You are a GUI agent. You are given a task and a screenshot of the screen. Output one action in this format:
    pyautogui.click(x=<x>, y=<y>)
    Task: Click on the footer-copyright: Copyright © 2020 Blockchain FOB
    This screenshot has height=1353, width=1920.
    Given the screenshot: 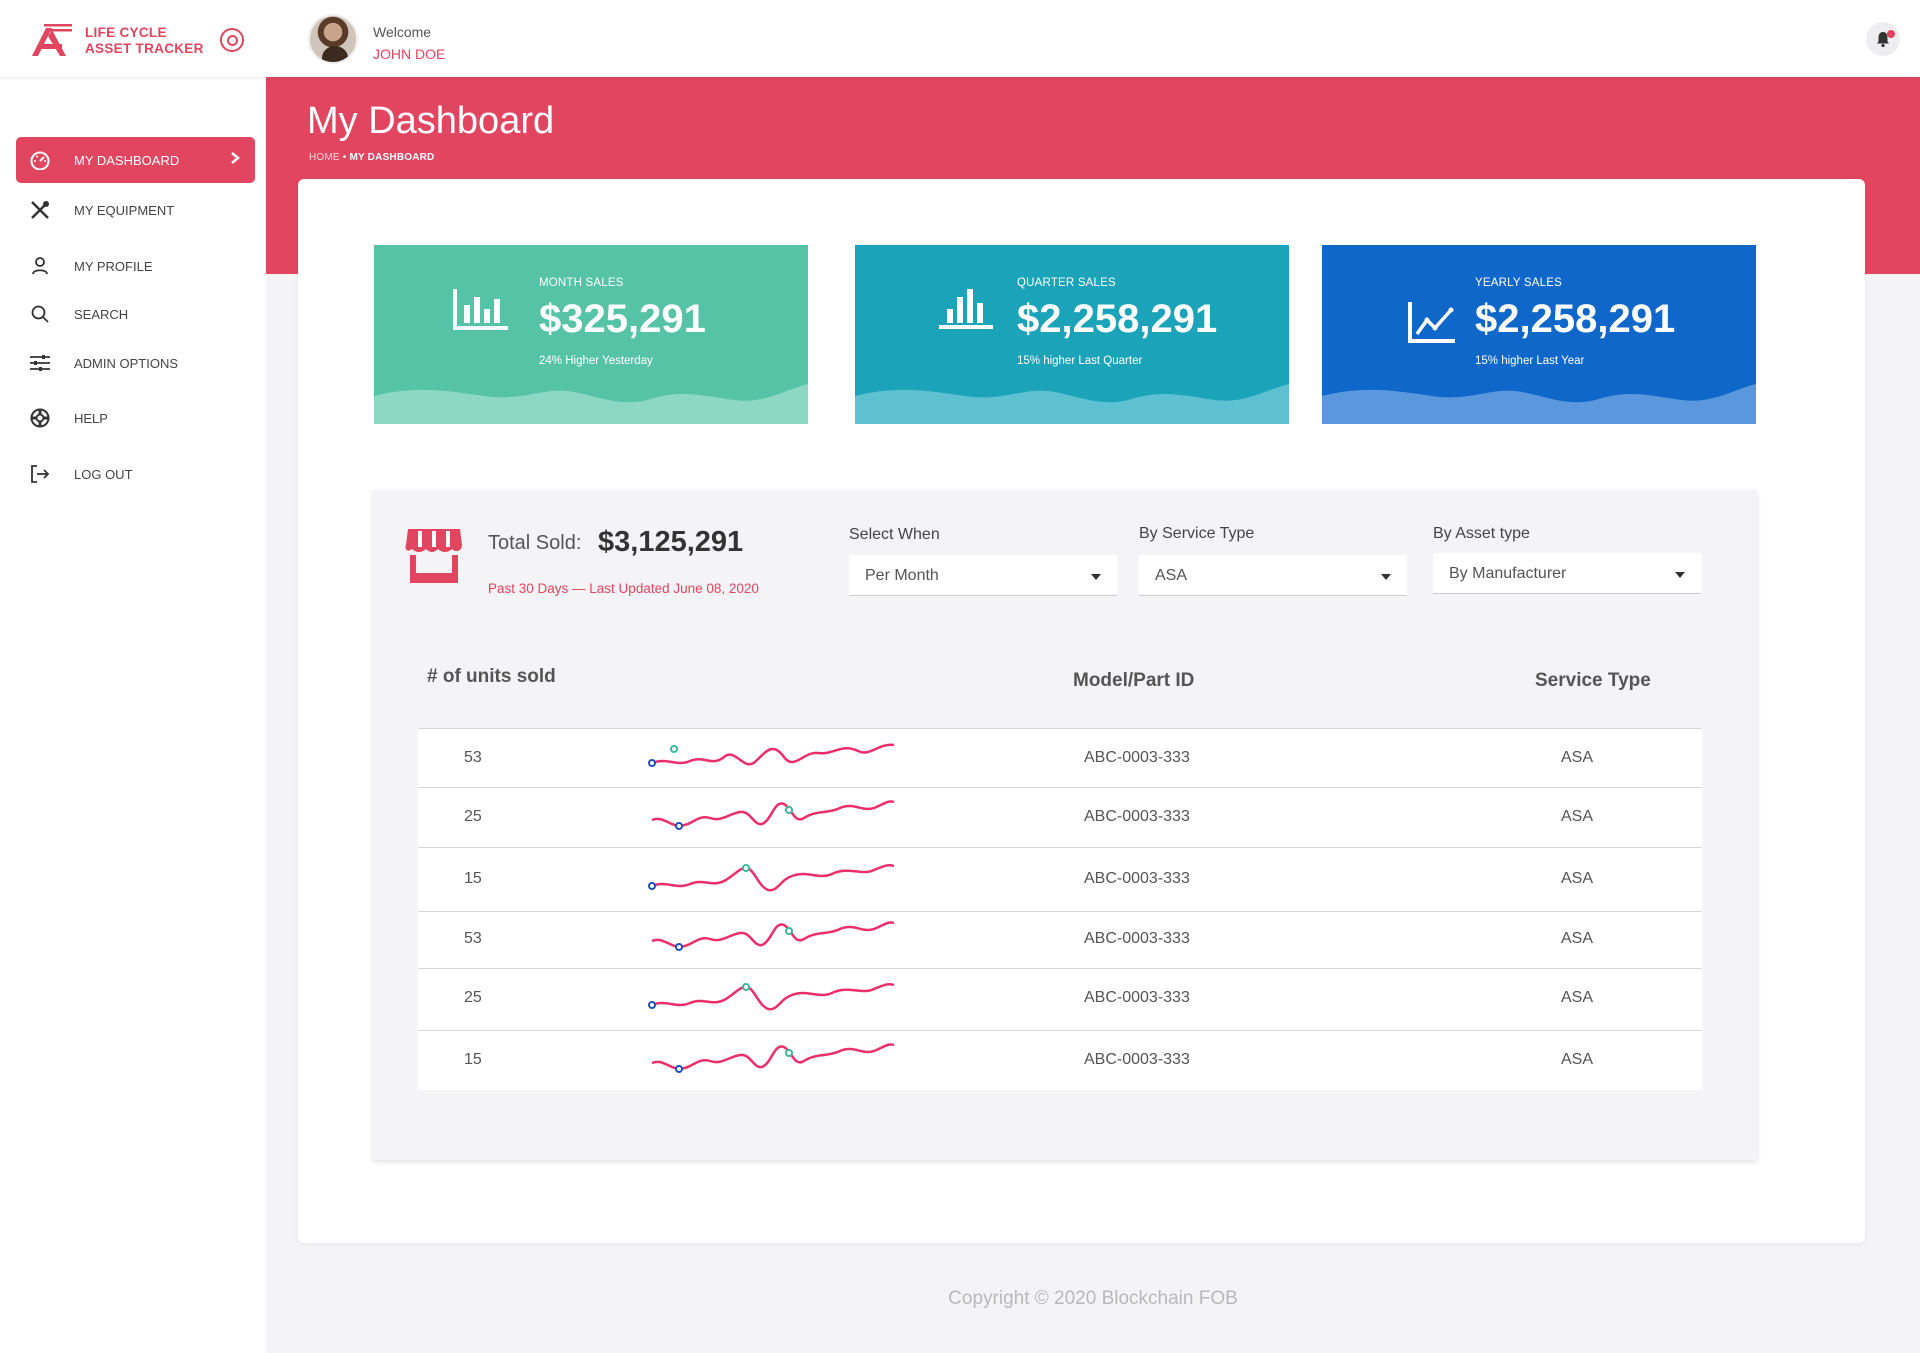 What is the action you would take?
    pyautogui.click(x=1093, y=1298)
    